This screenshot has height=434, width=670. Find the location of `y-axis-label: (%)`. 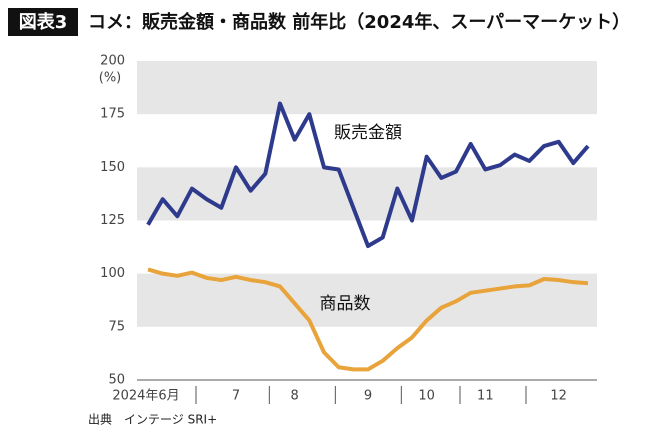

y-axis-label: (%) is located at coordinates (110, 78).